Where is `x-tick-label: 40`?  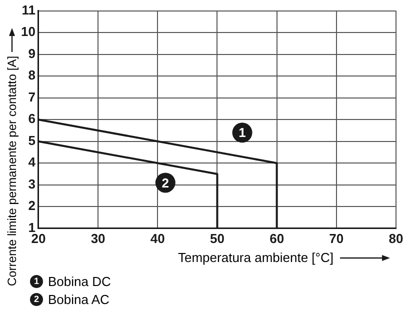
x-tick-label: 40 is located at coordinates (157, 238).